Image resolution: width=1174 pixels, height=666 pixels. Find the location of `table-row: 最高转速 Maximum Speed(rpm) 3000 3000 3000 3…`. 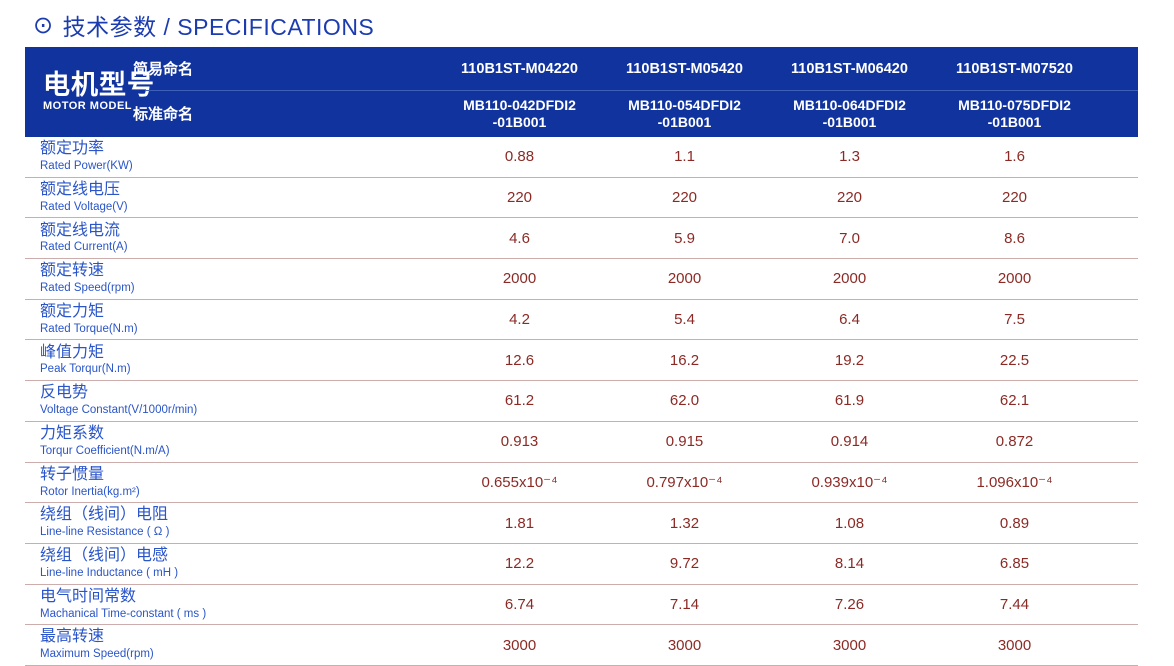

table-row: 最高转速 Maximum Speed(rpm) 3000 3000 3000 3… is located at coordinates (581, 645).